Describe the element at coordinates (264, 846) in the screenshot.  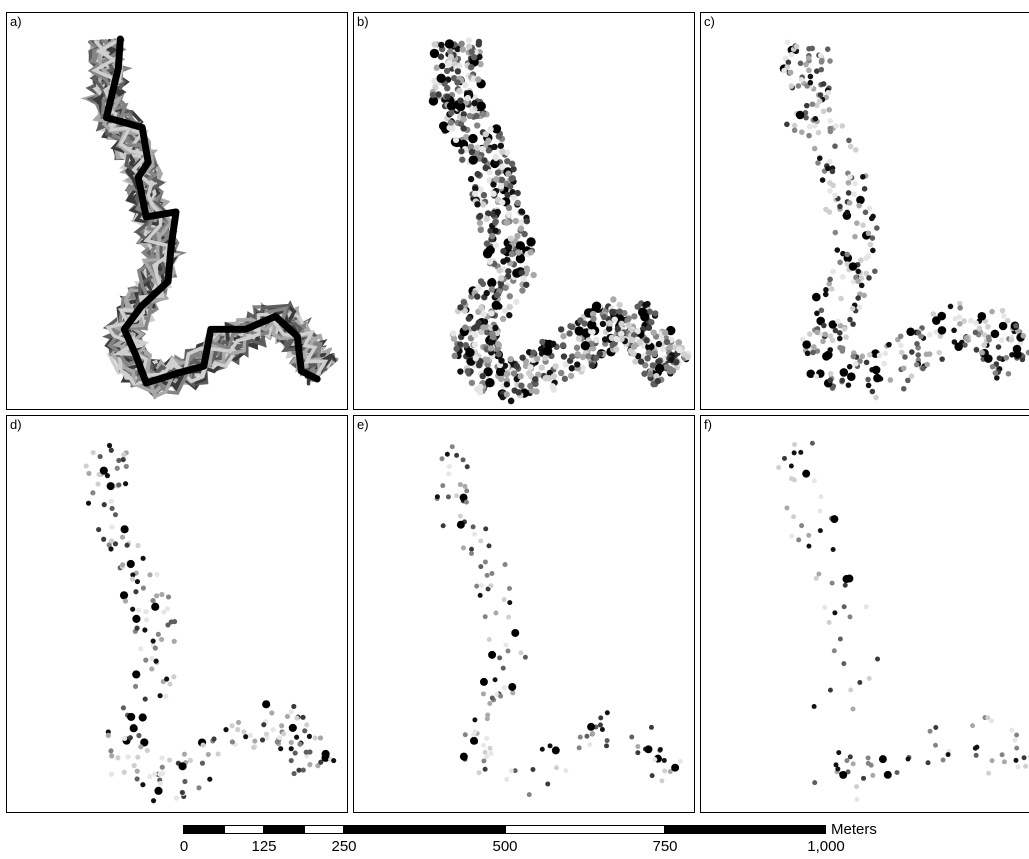
I see `scale-tick-label: 125` at that location.